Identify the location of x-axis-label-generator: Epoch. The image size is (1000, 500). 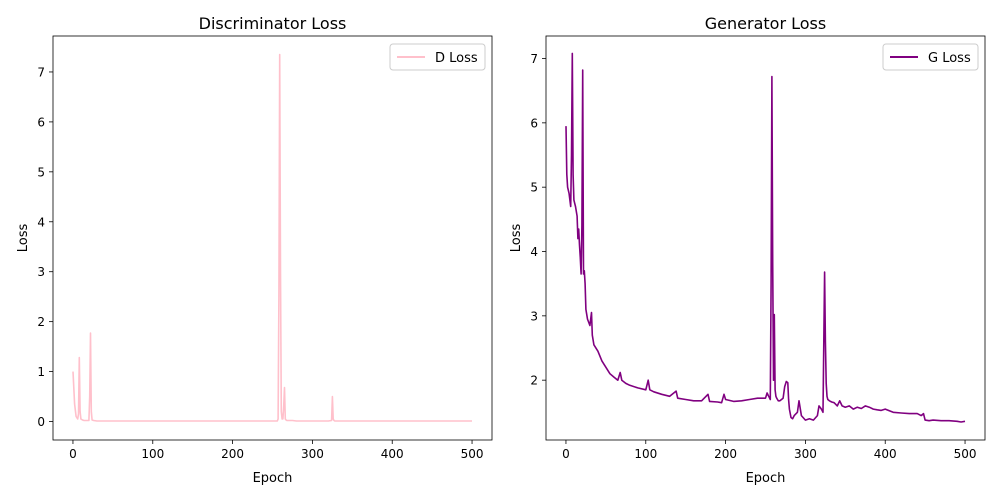
(766, 478).